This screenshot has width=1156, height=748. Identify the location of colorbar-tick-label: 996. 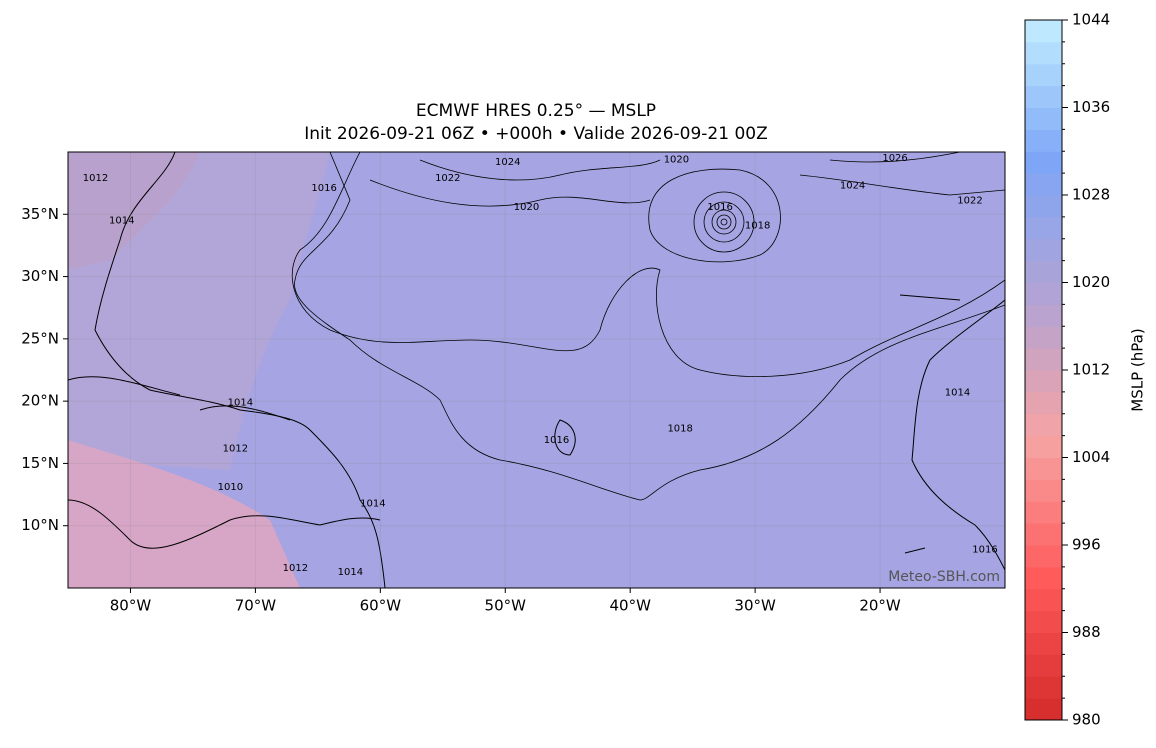
(1086, 545).